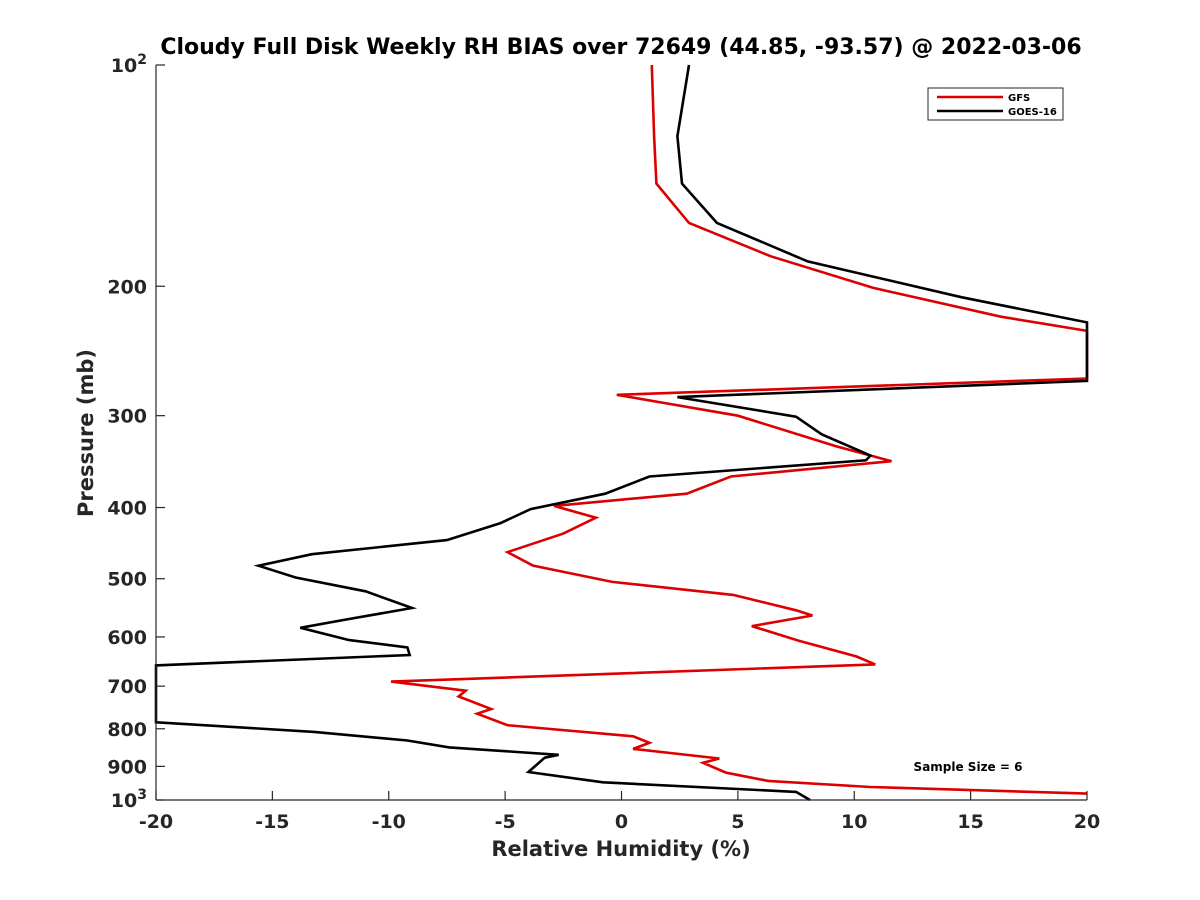  What do you see at coordinates (272, 822) in the screenshot?
I see `x-tick-label: -15` at bounding box center [272, 822].